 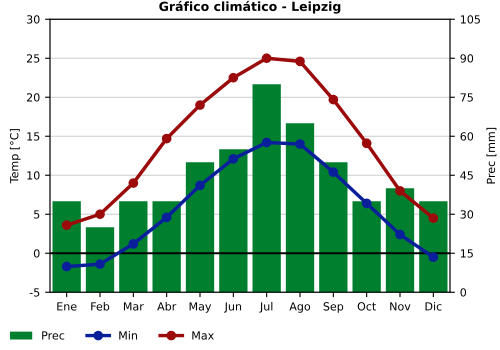 I want to click on y2-tick-label: 15, so click(x=466, y=253).